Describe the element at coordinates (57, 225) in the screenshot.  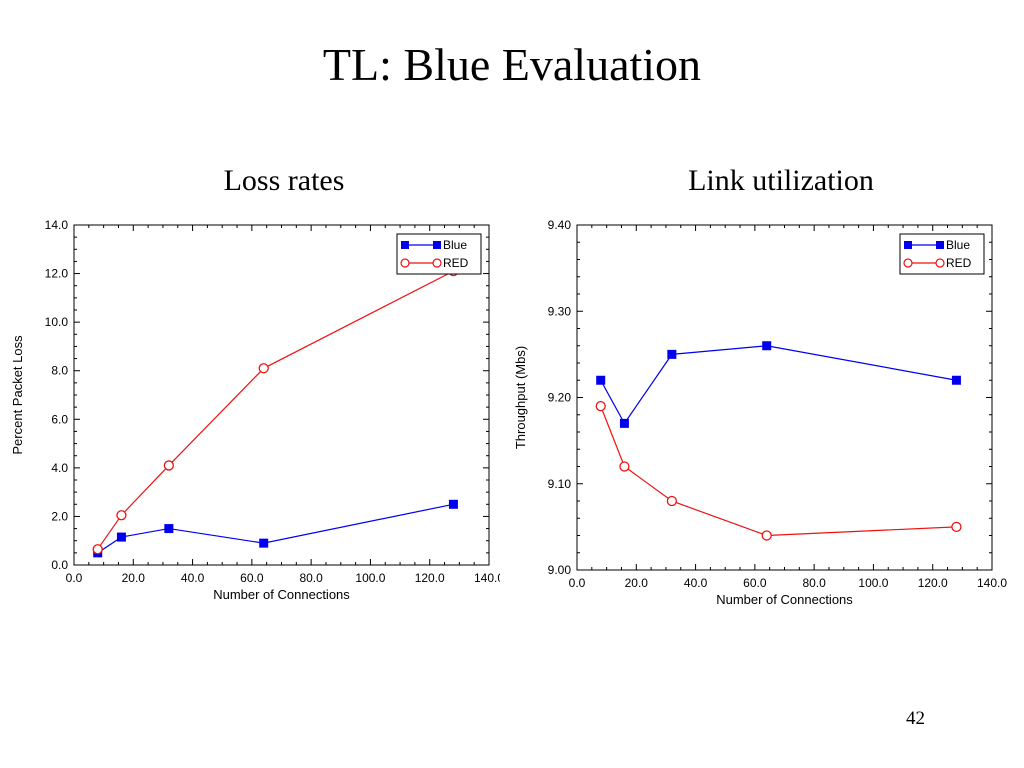
I see `y-tick-label: 14.0` at that location.